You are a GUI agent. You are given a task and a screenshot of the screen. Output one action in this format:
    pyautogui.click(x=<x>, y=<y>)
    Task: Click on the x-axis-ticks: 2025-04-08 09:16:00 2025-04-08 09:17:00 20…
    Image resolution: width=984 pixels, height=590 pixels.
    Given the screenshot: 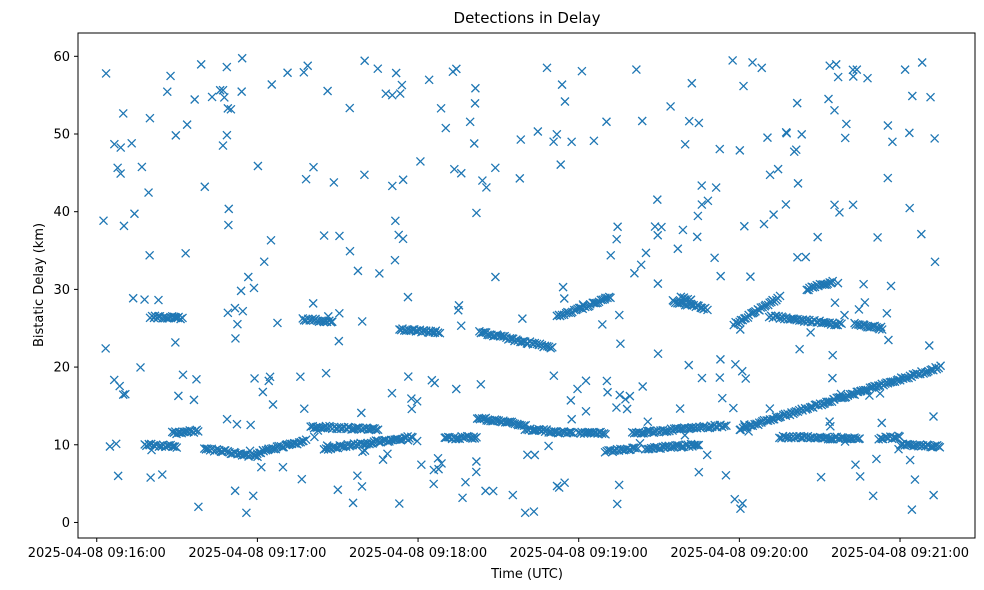 What is the action you would take?
    pyautogui.click(x=498, y=549)
    